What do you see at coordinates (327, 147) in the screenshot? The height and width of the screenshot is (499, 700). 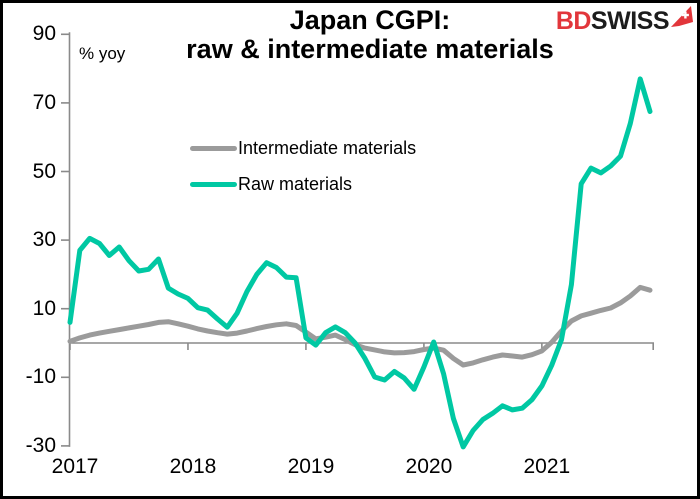 I see `legend-label: Intermediate materials` at bounding box center [327, 147].